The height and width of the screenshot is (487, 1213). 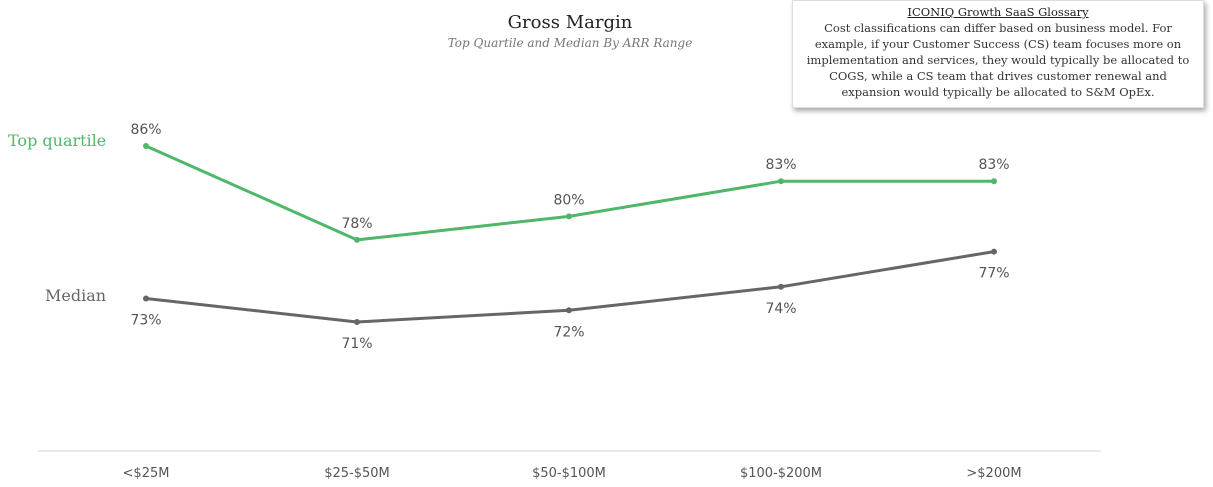 I want to click on x-tick-label: $25-$50M, so click(x=357, y=473).